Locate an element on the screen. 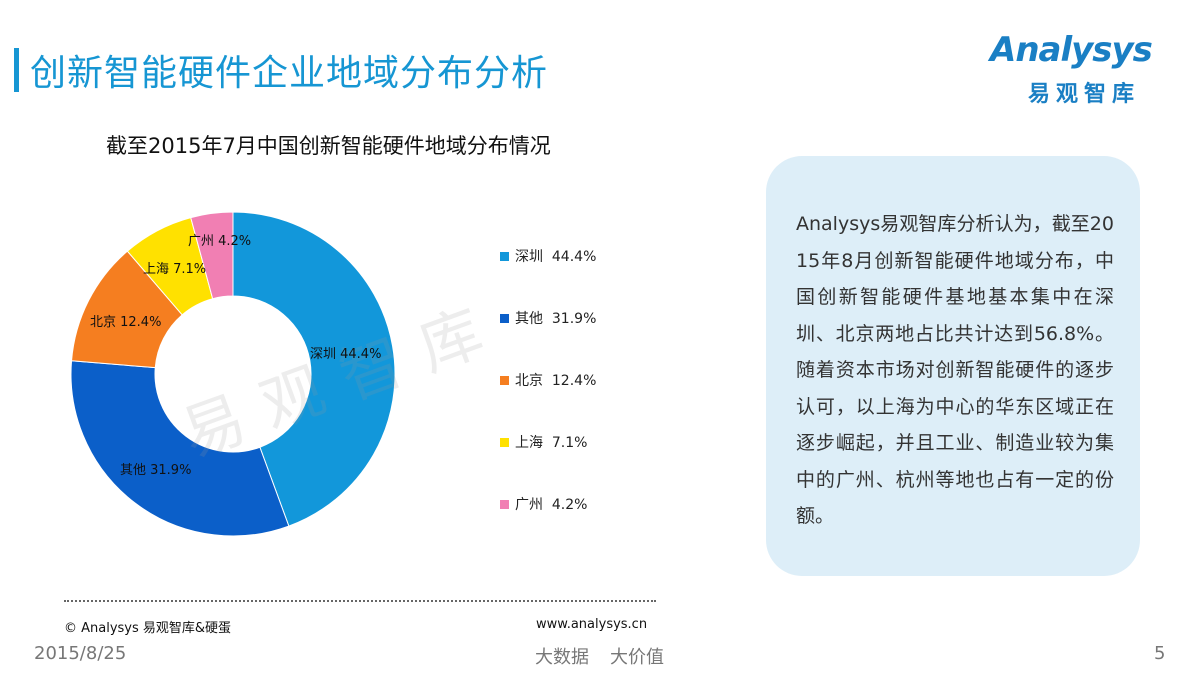 The height and width of the screenshot is (675, 1200). legend-item-0: 深圳 44.4% is located at coordinates (548, 256).